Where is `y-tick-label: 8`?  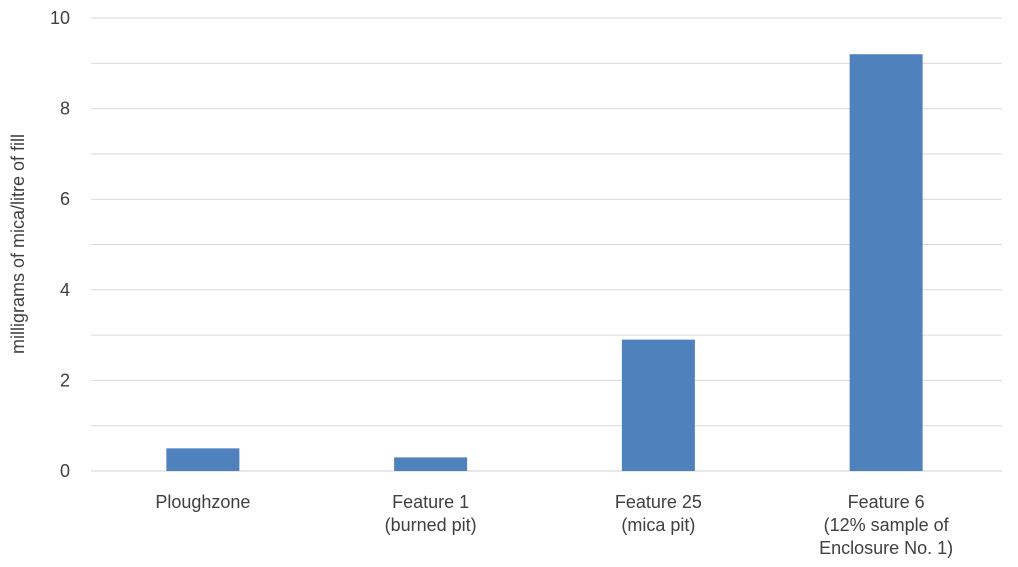
y-tick-label: 8 is located at coordinates (65, 109).